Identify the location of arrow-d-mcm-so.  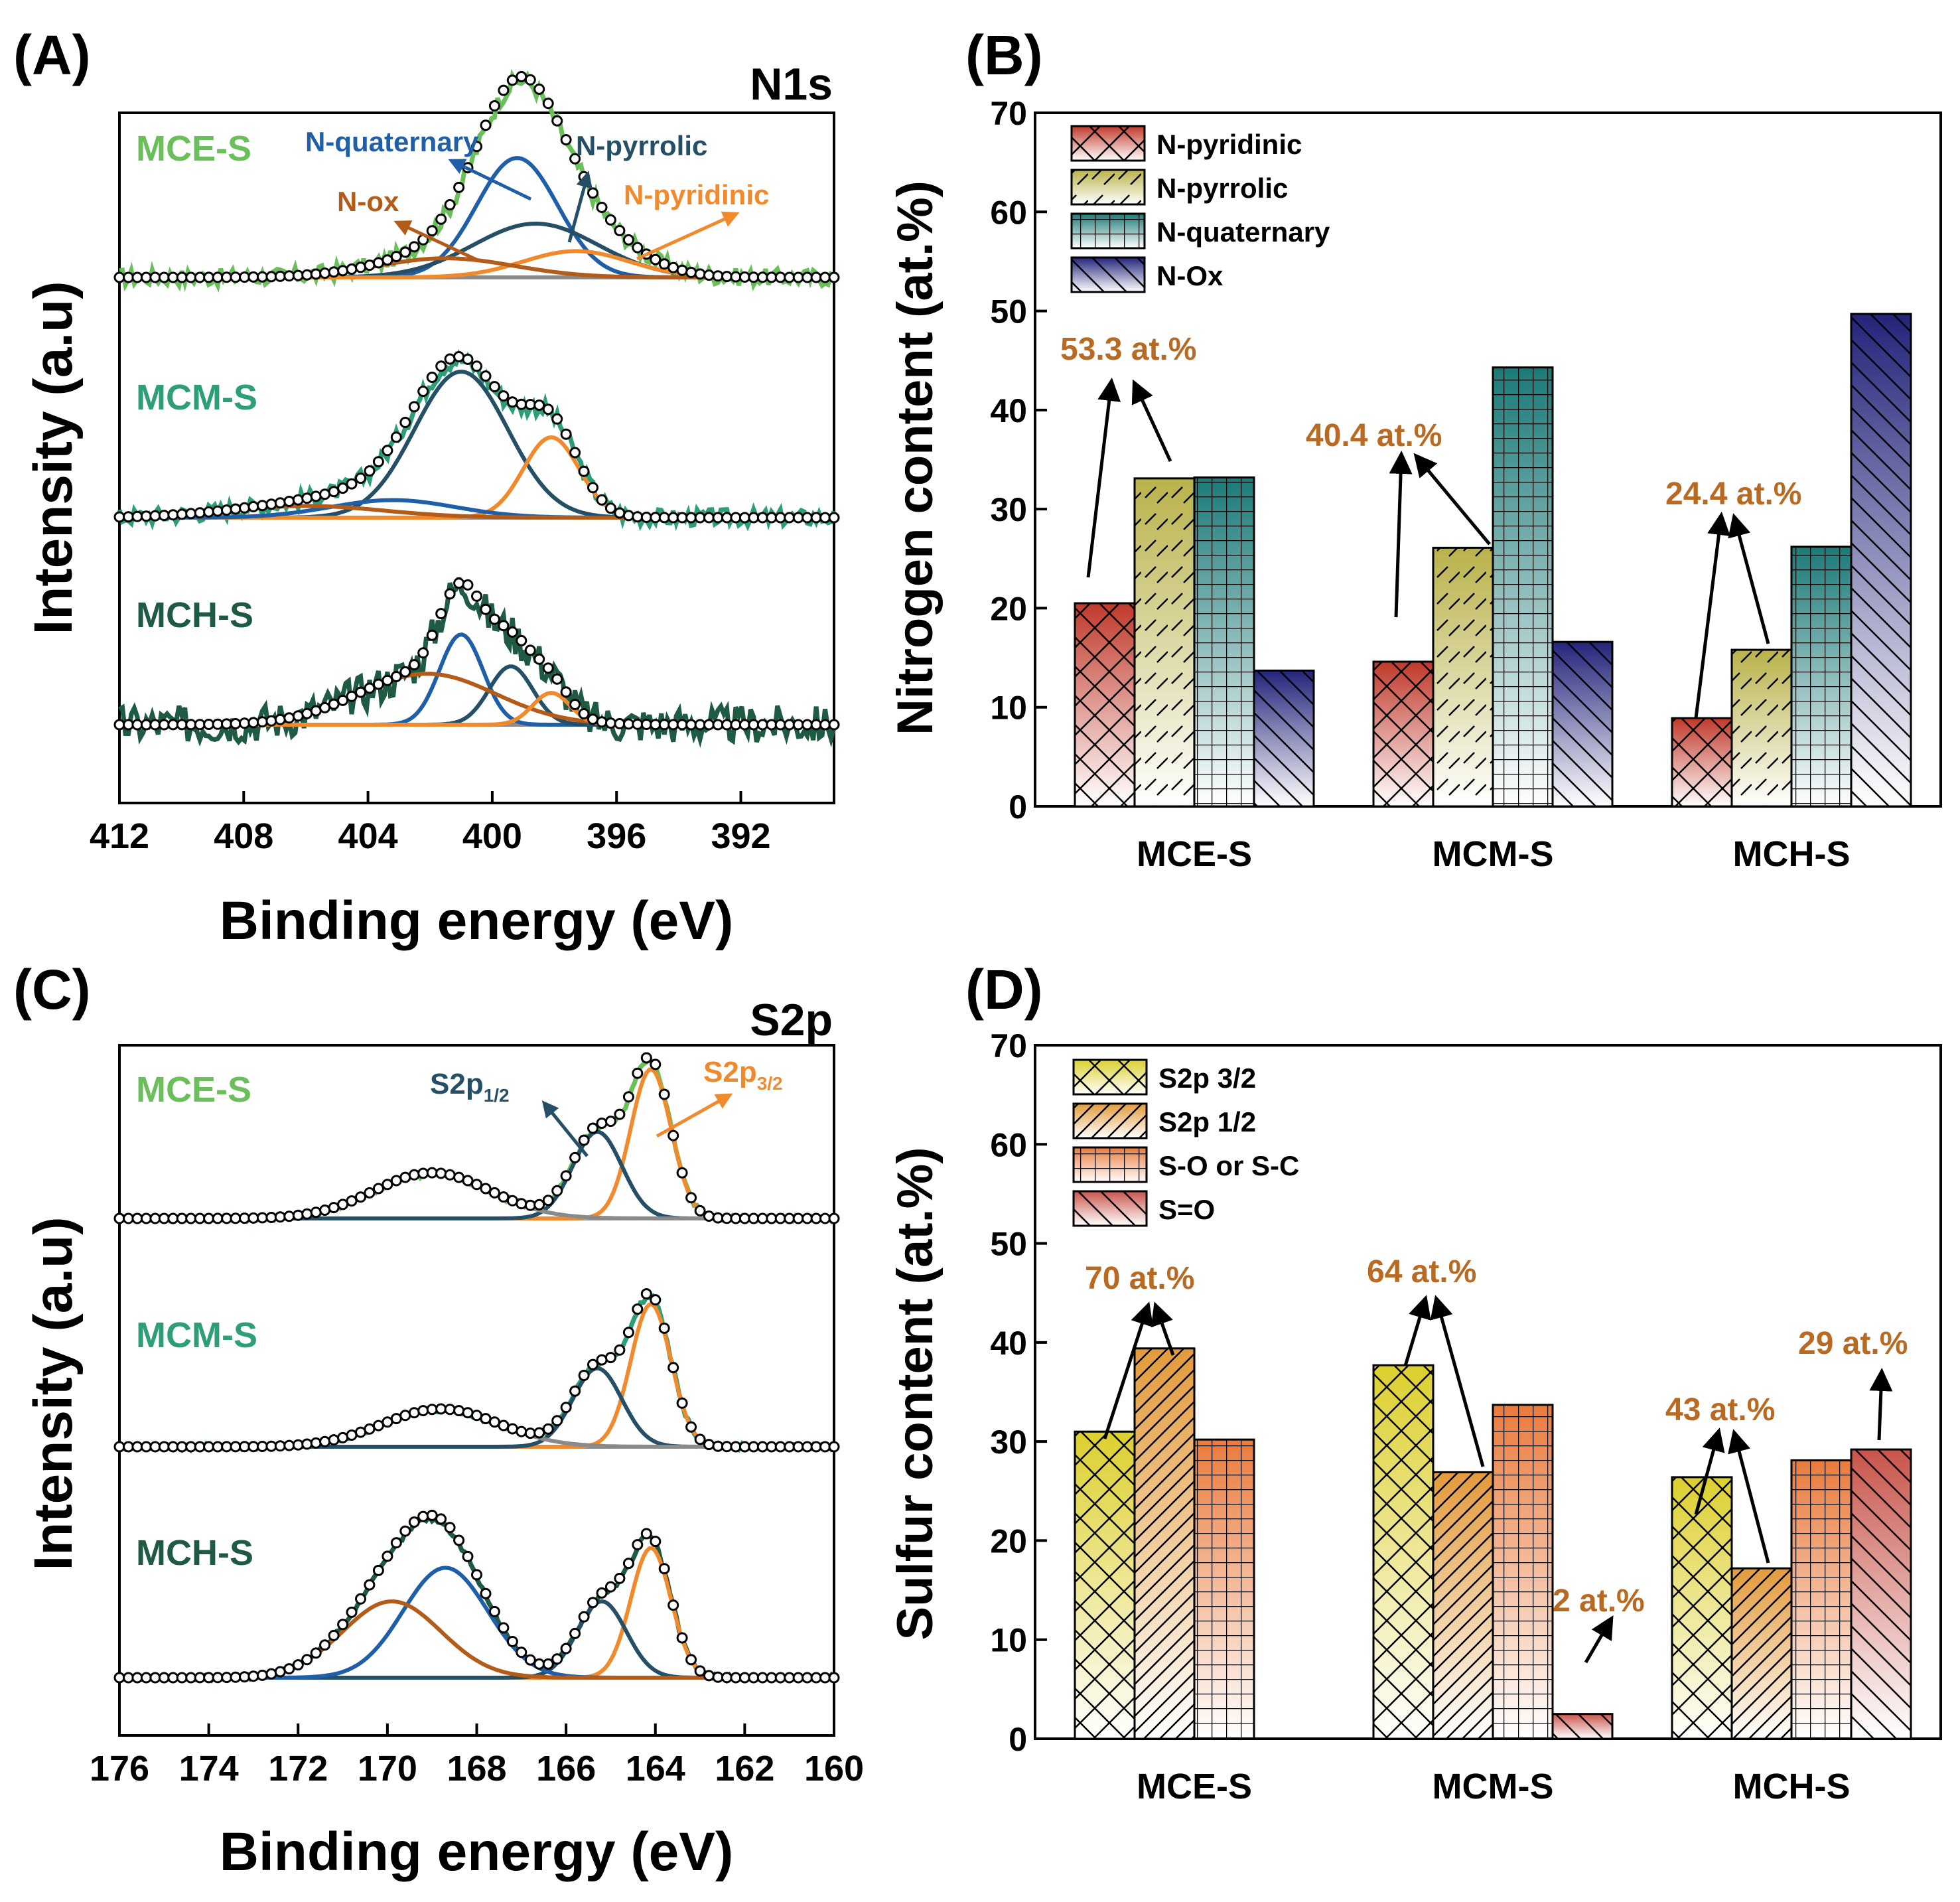
(1599, 1639).